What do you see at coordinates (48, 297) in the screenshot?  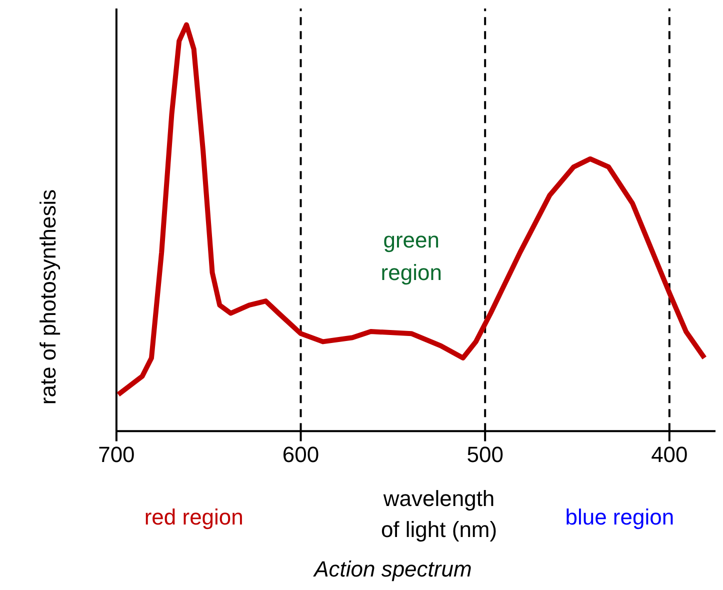 I see `y-axis-title: rate of photosynthesis` at bounding box center [48, 297].